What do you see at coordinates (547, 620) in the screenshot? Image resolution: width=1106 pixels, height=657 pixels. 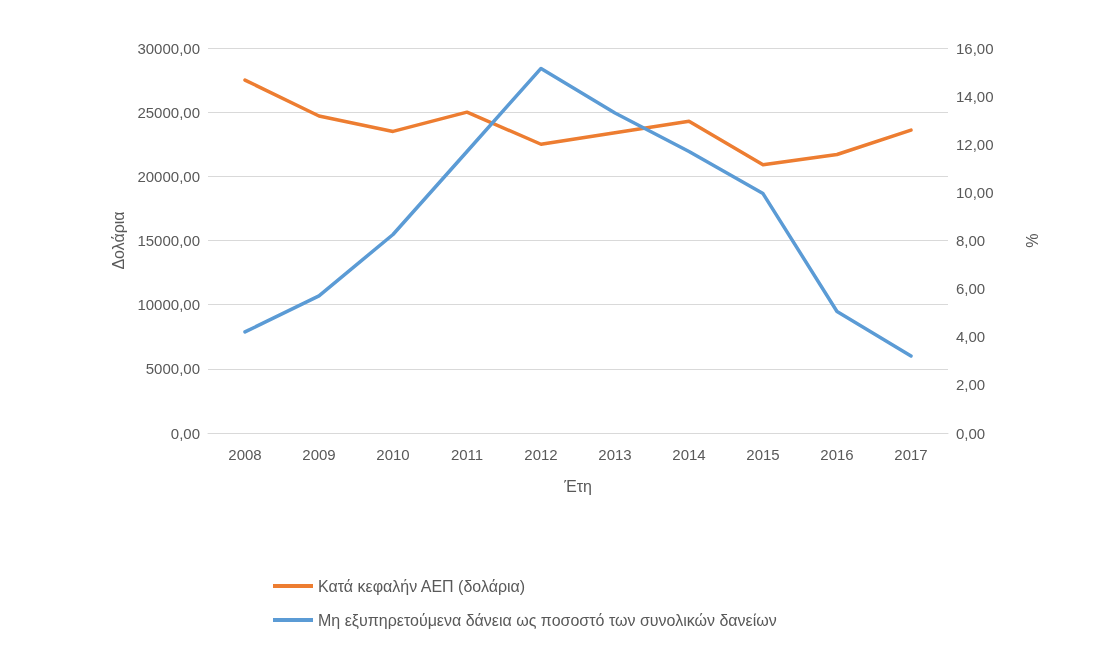 I see `legend-label: Μη εξυπηρετούμενα δάνεια ως ποσοστό των συνολικών δανείων` at bounding box center [547, 620].